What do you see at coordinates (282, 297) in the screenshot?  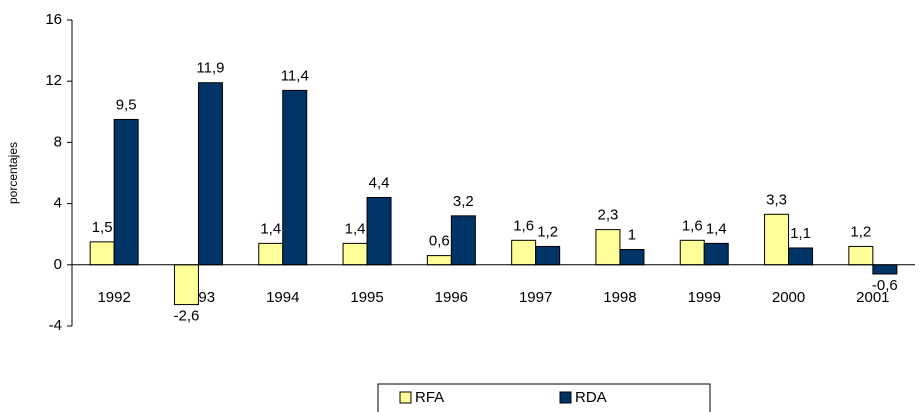 I see `x-tick-label: 1994` at bounding box center [282, 297].